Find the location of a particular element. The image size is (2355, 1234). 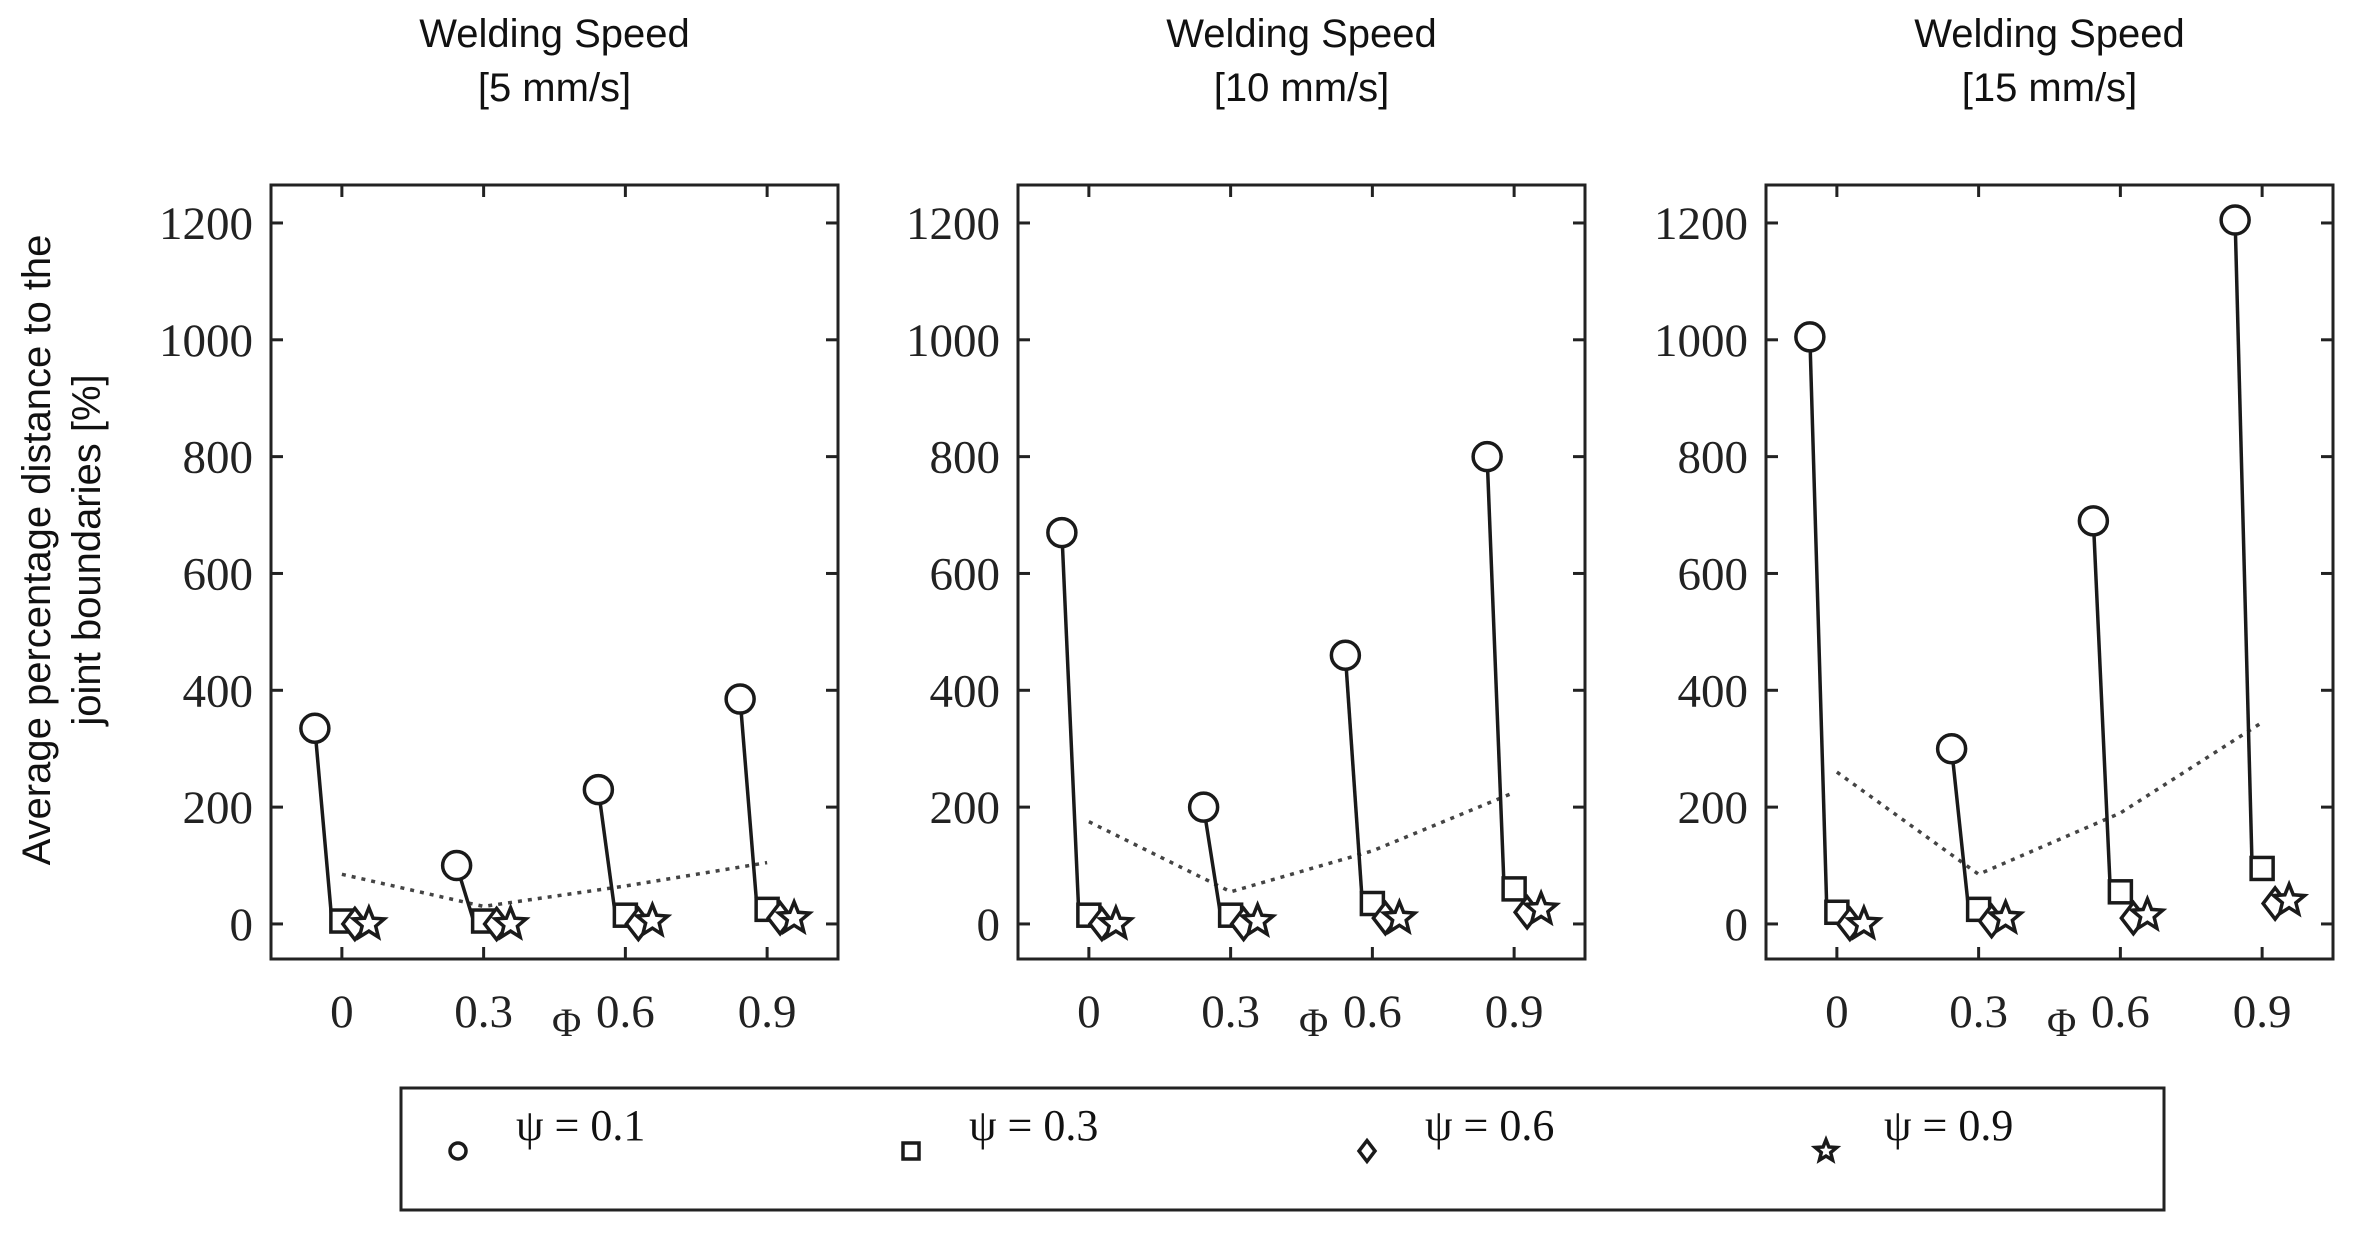

legend-entry-psi-0.6: ψ = 0.6 is located at coordinates (1455, 1133).